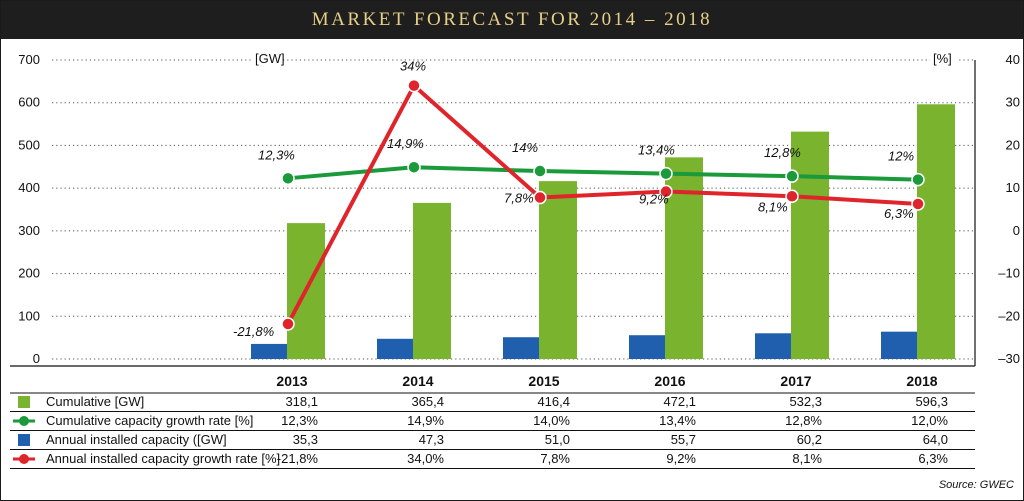 This screenshot has height=501, width=1024. What do you see at coordinates (669, 381) in the screenshot?
I see `year-label: 2016` at bounding box center [669, 381].